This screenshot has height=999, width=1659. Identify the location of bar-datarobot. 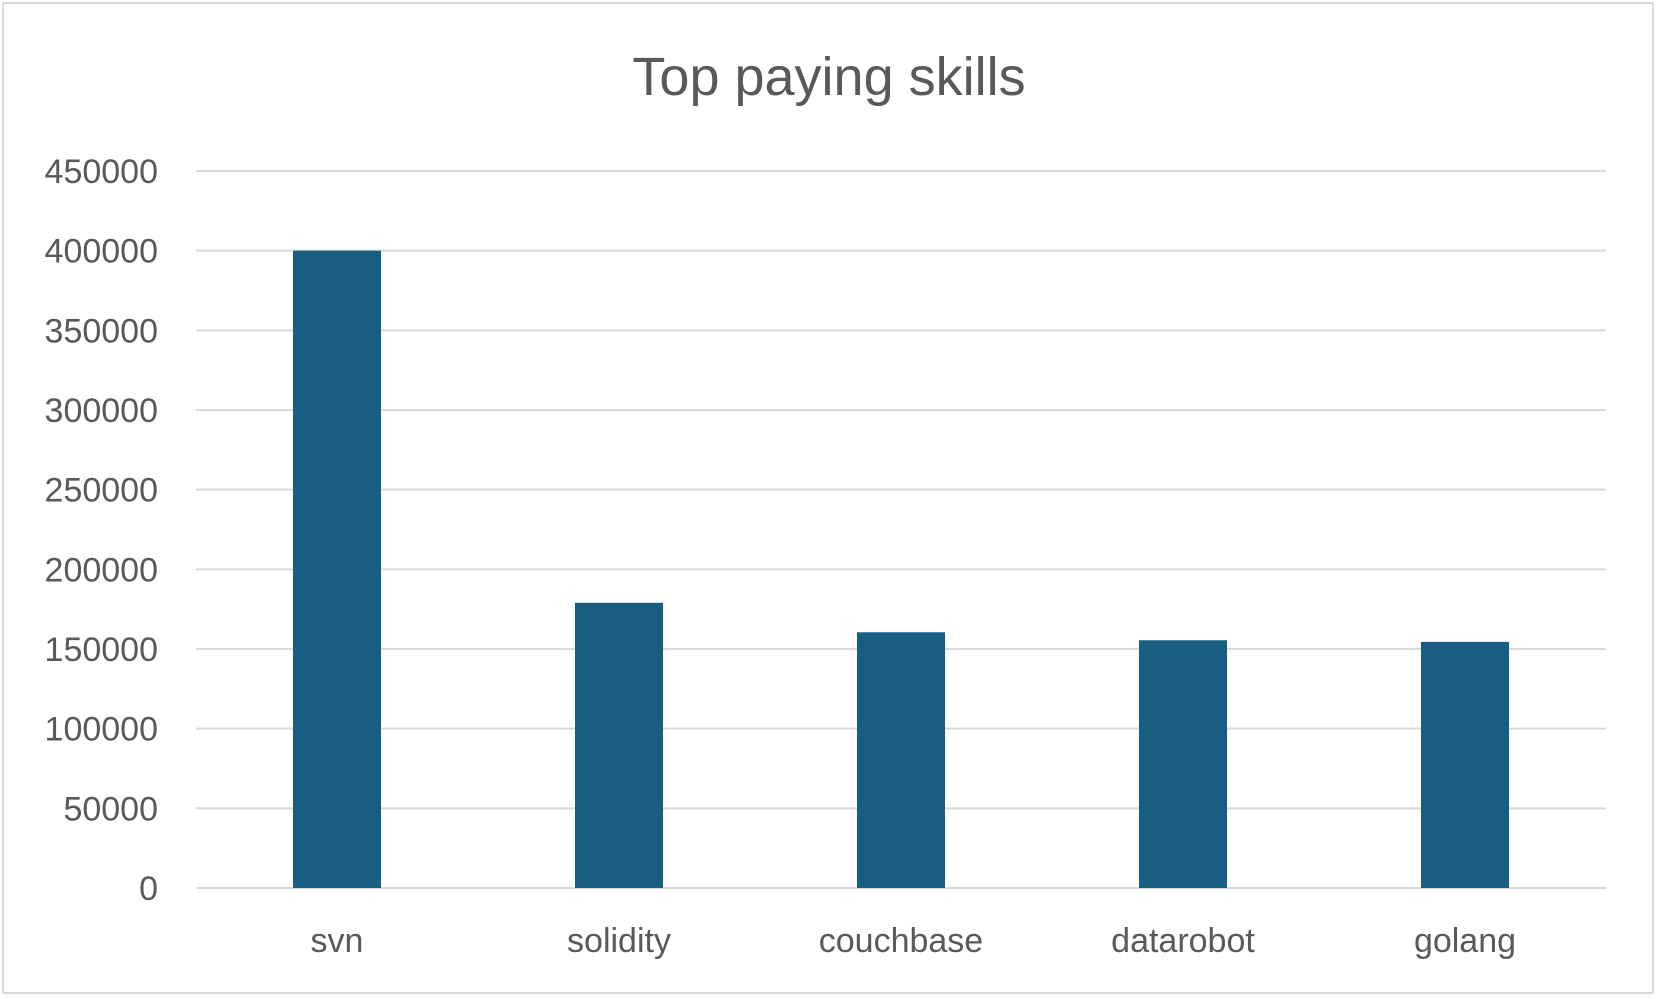
(1183, 764).